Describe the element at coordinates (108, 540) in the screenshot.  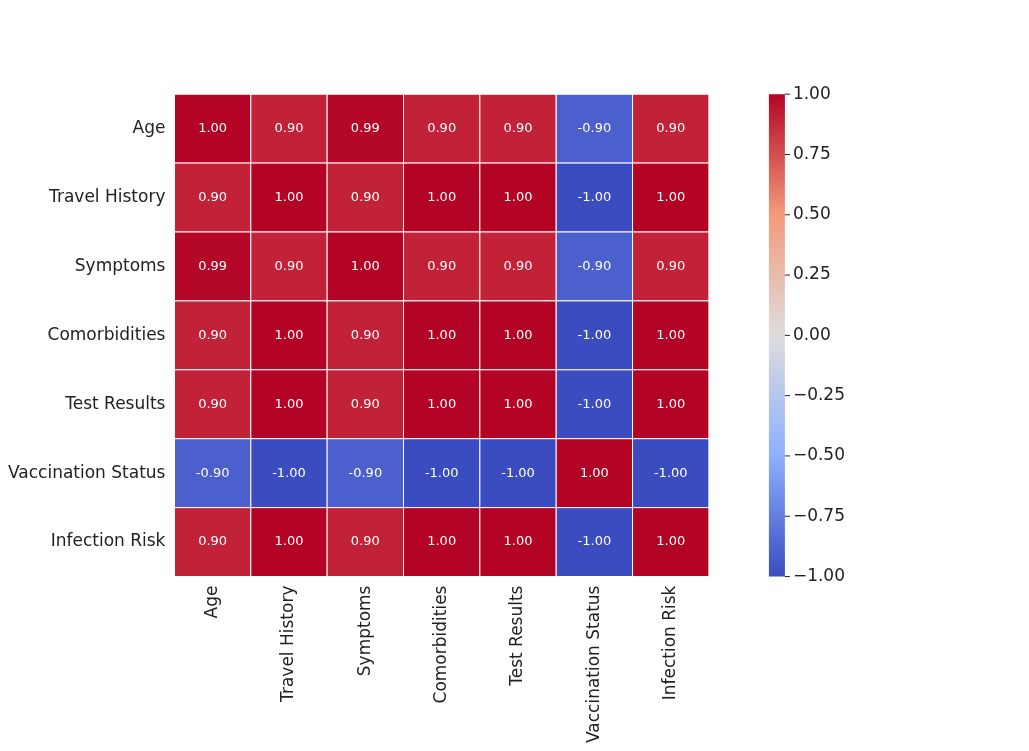
I see `y-tick-label: Infection Risk` at that location.